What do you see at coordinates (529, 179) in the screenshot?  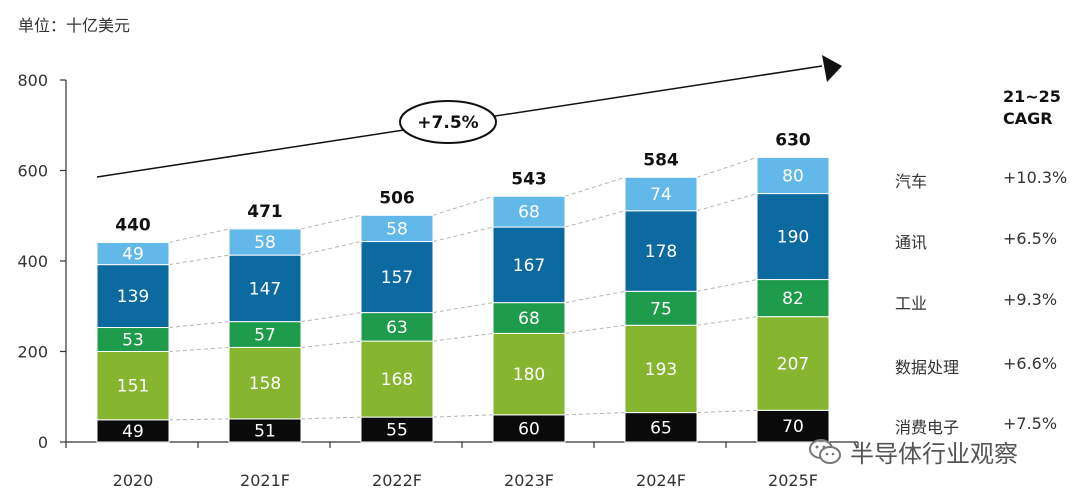 I see `bar-total-label: 543` at bounding box center [529, 179].